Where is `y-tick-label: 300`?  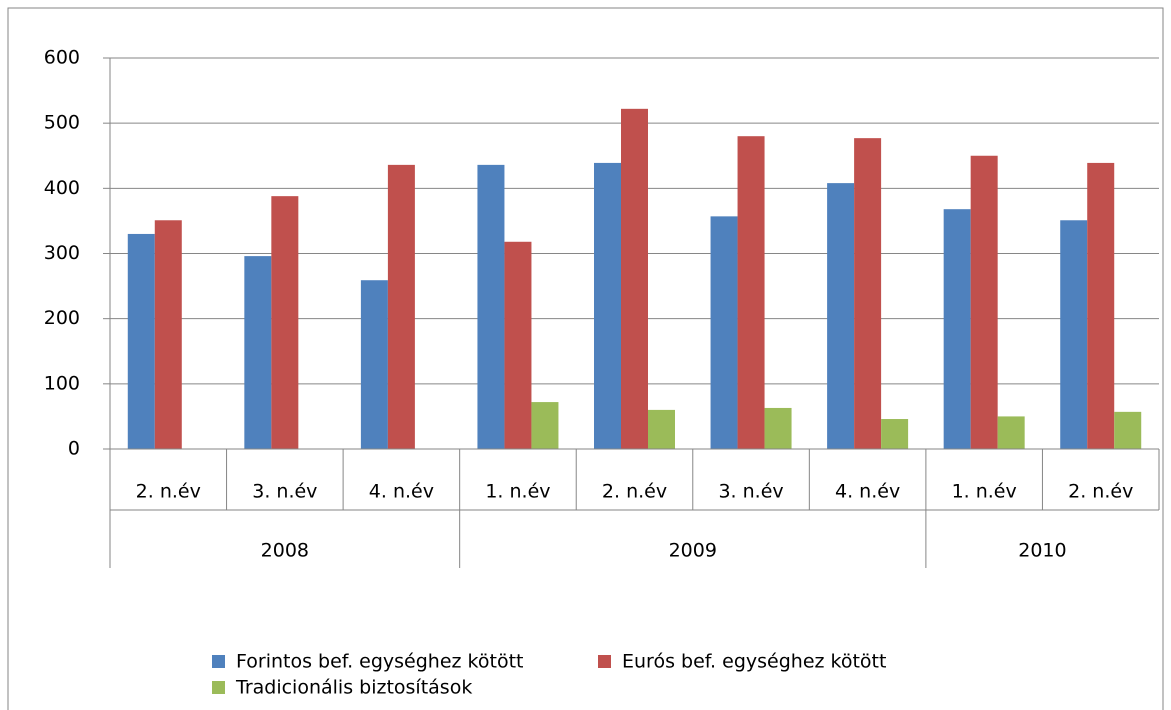 y-tick-label: 300 is located at coordinates (62, 253).